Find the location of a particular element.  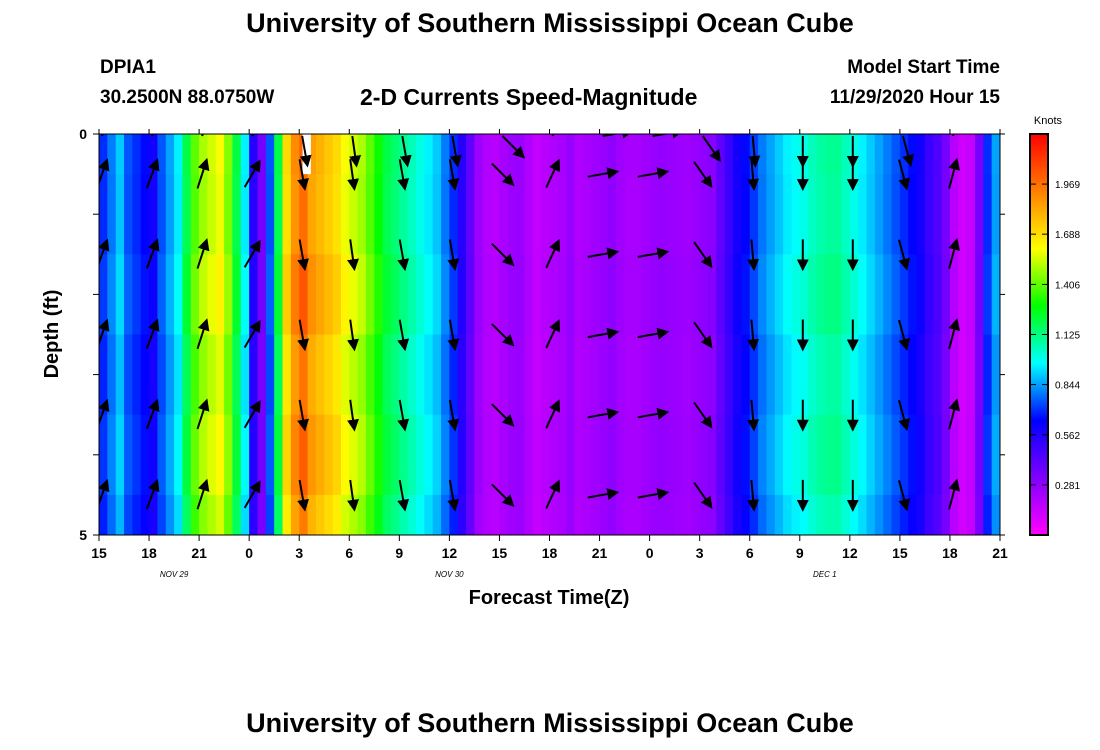

x-tick-label: 6 is located at coordinates (349, 553).